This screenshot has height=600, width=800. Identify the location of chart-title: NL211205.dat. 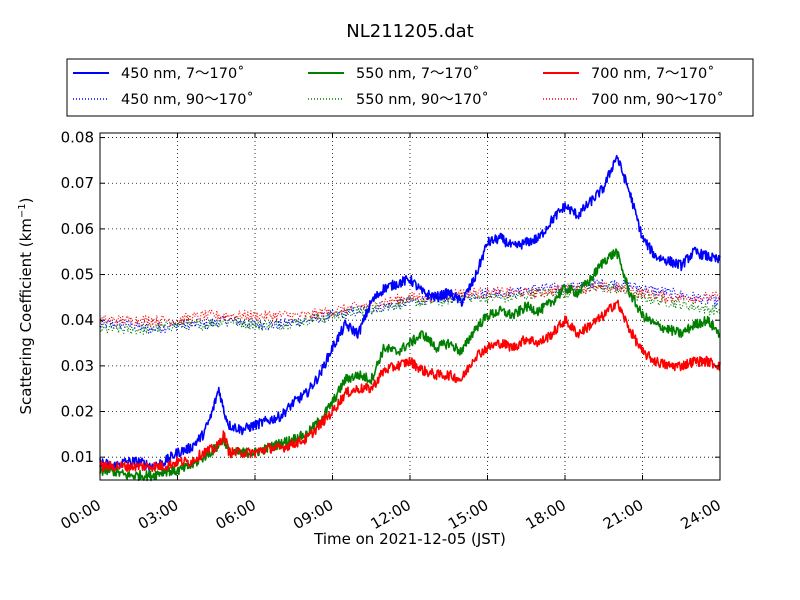
(409, 31).